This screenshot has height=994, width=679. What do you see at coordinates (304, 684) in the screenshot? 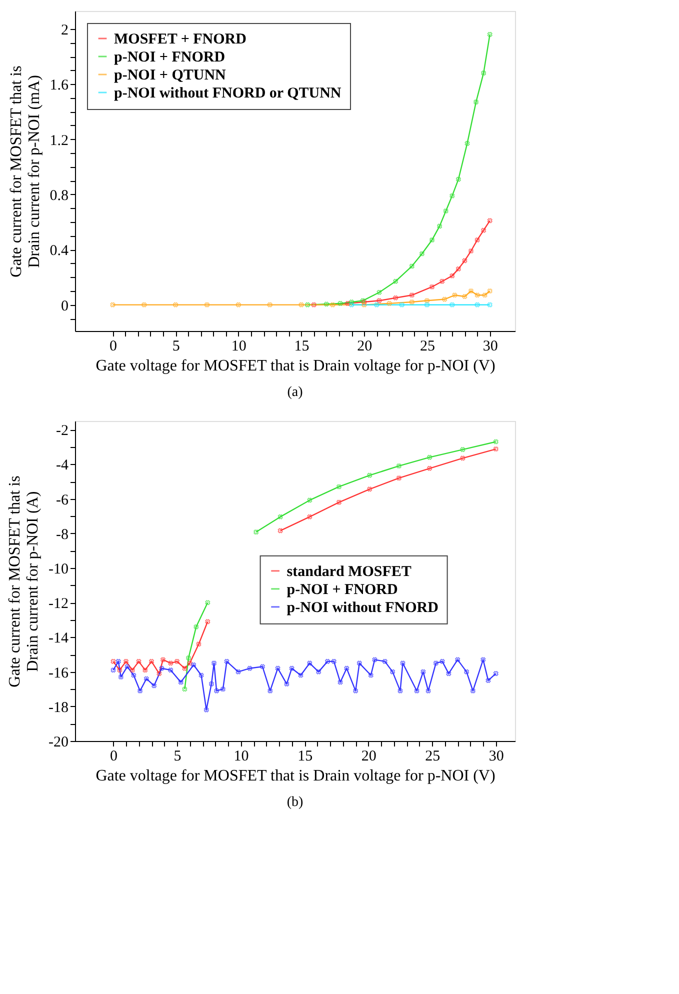
I see `line-series` at bounding box center [304, 684].